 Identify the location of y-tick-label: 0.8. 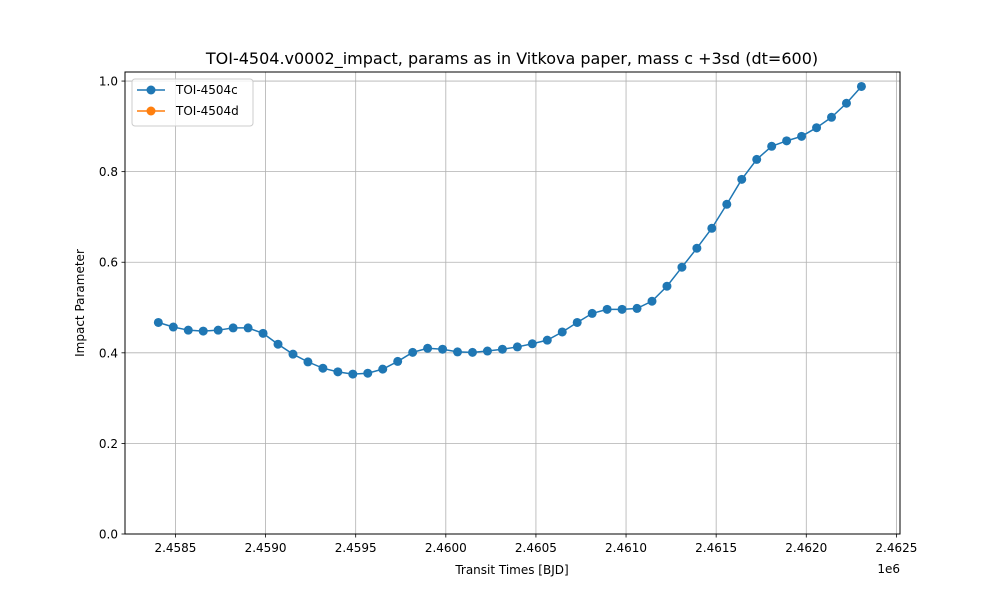
(108, 172).